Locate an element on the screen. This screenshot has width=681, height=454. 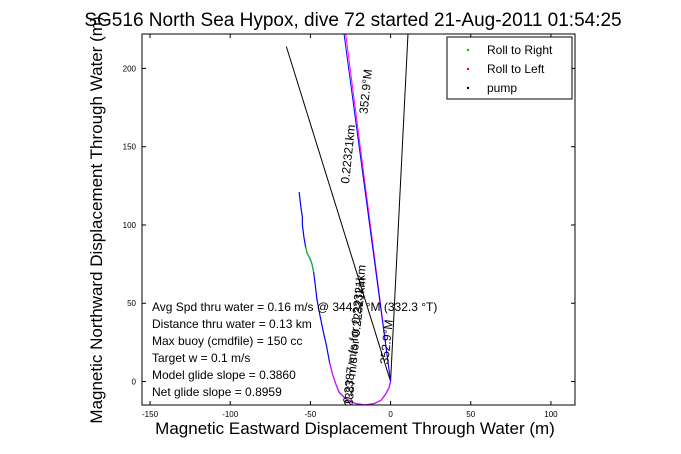
y-tick-label: 100 is located at coordinates (130, 225).